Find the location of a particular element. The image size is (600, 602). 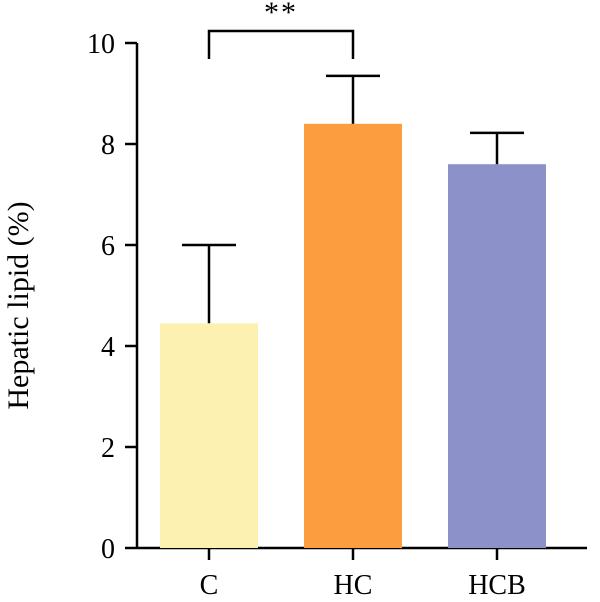

annotations: ** is located at coordinates (281, 29).